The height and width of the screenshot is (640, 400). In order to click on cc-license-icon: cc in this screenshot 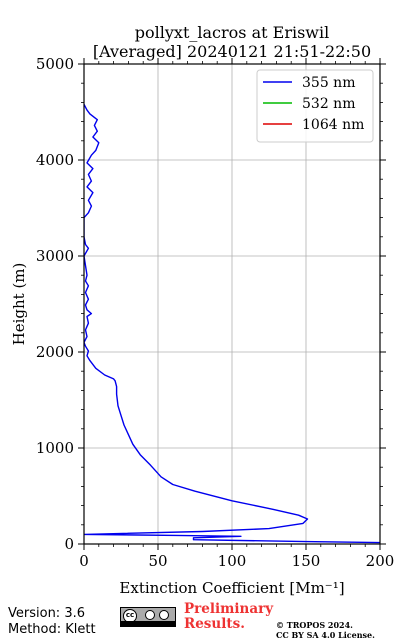, I will do `click(148, 617)`.